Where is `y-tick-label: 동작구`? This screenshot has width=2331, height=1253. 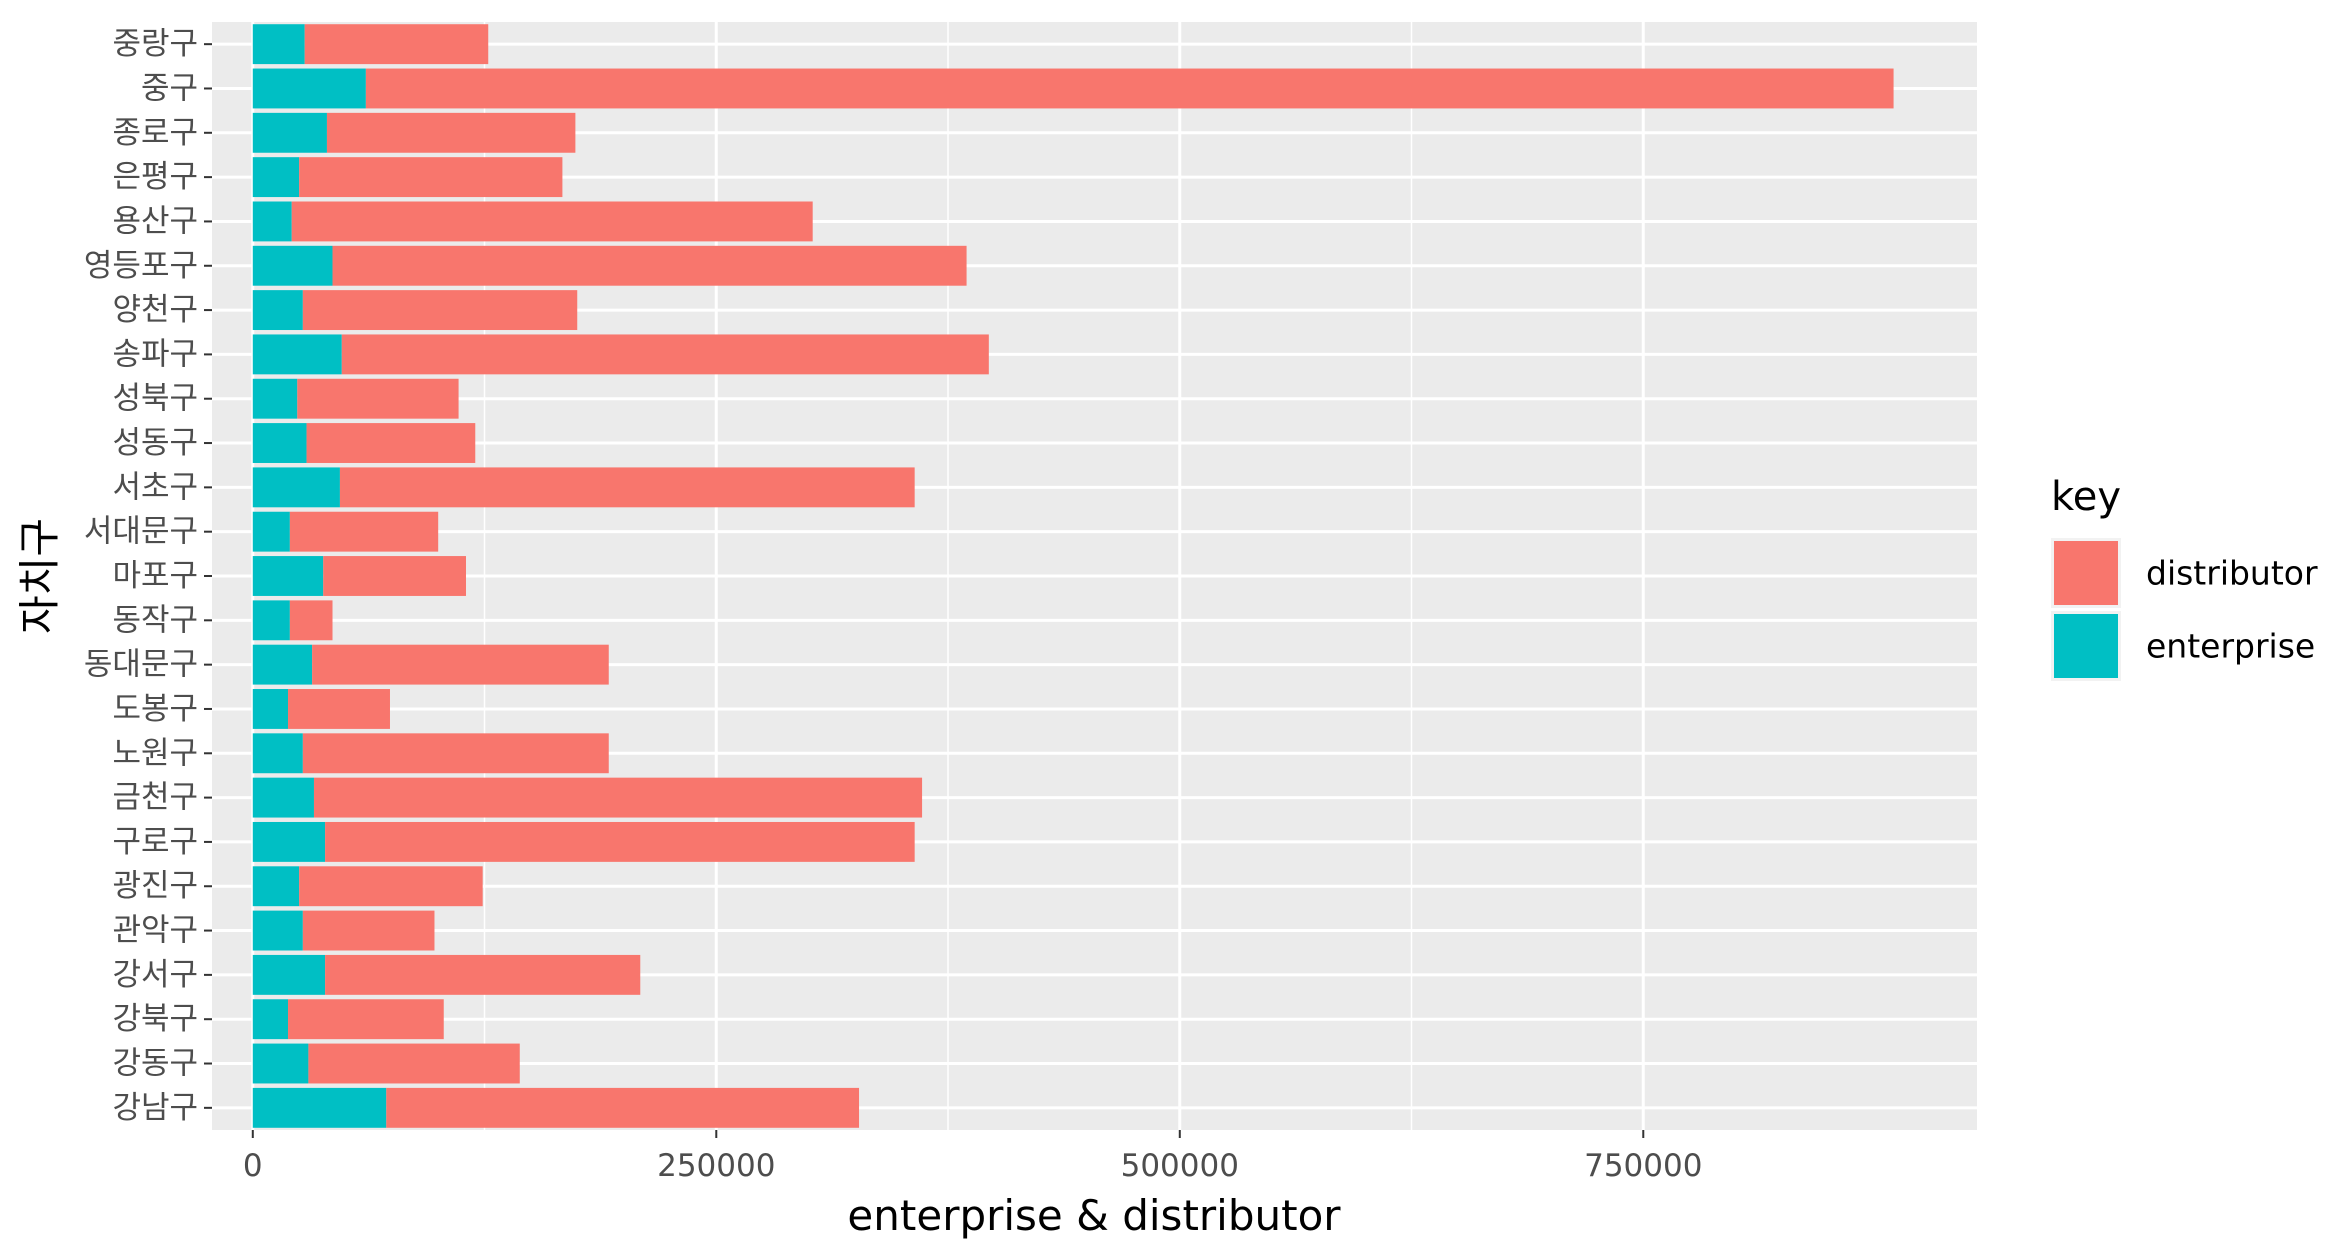
y-tick-label: 동작구 is located at coordinates (155, 620).